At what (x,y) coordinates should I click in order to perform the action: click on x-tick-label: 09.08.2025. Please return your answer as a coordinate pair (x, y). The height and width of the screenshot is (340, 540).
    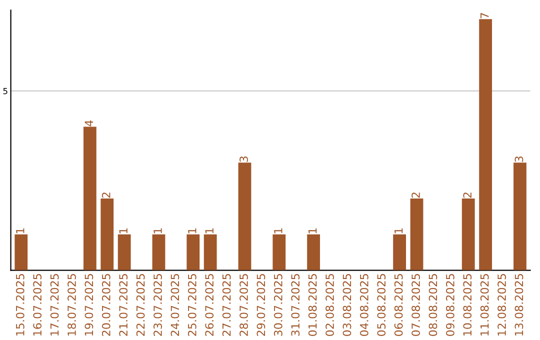
    Looking at the image, I should click on (450, 305).